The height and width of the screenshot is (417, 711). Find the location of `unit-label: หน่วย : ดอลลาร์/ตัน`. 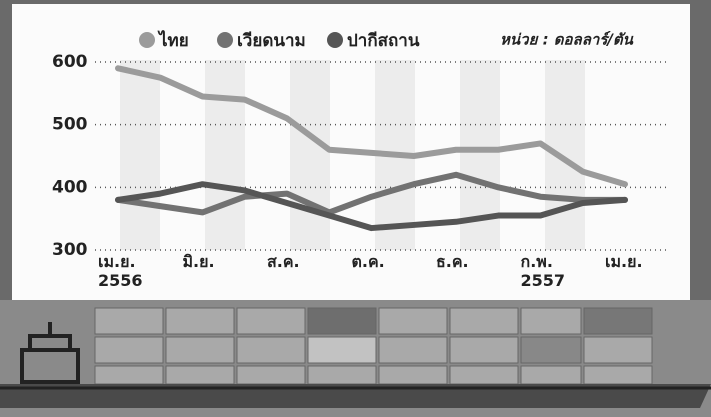

unit-label: หน่วย : ดอลลาร์/ตัน is located at coordinates (567, 40).